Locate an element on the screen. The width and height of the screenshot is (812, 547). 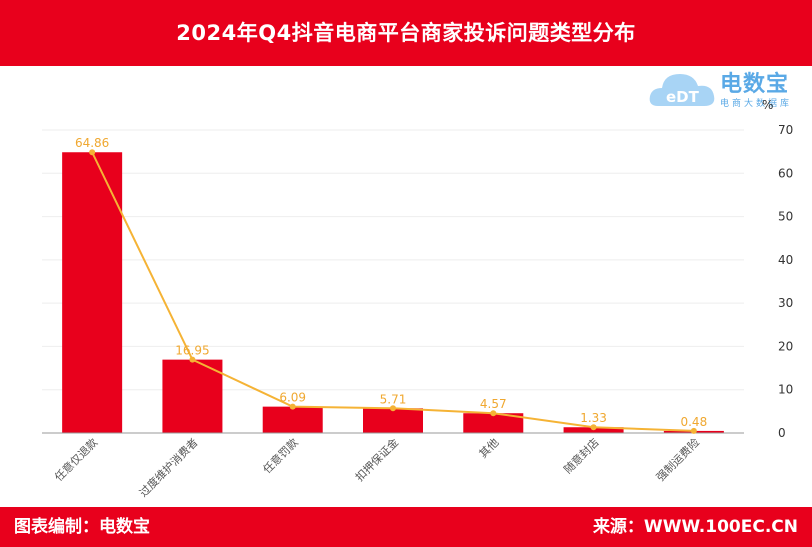
data-label: 4.57 is located at coordinates (493, 404).